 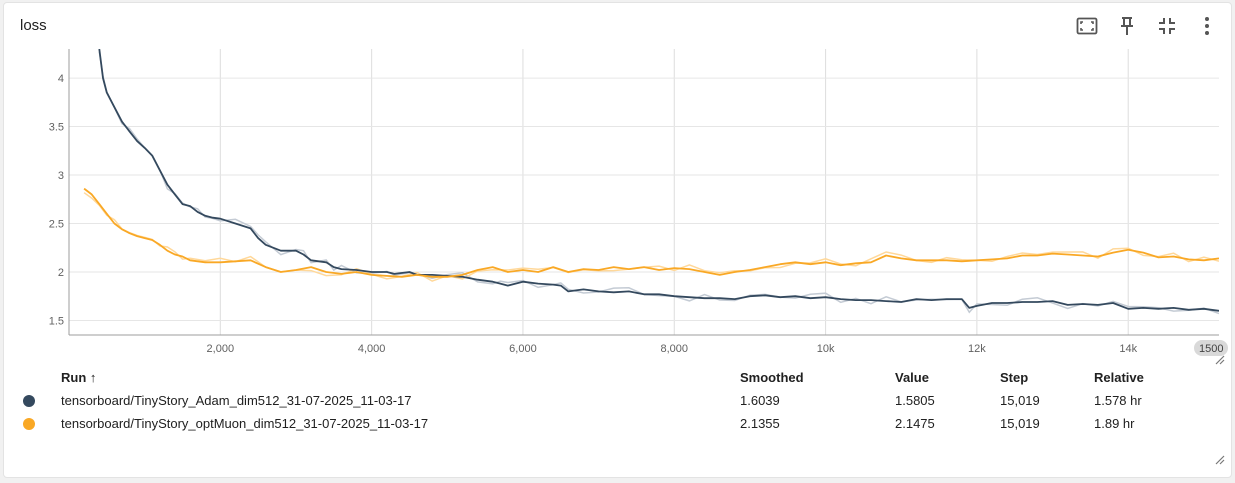 I want to click on more-icon, so click(x=1207, y=26).